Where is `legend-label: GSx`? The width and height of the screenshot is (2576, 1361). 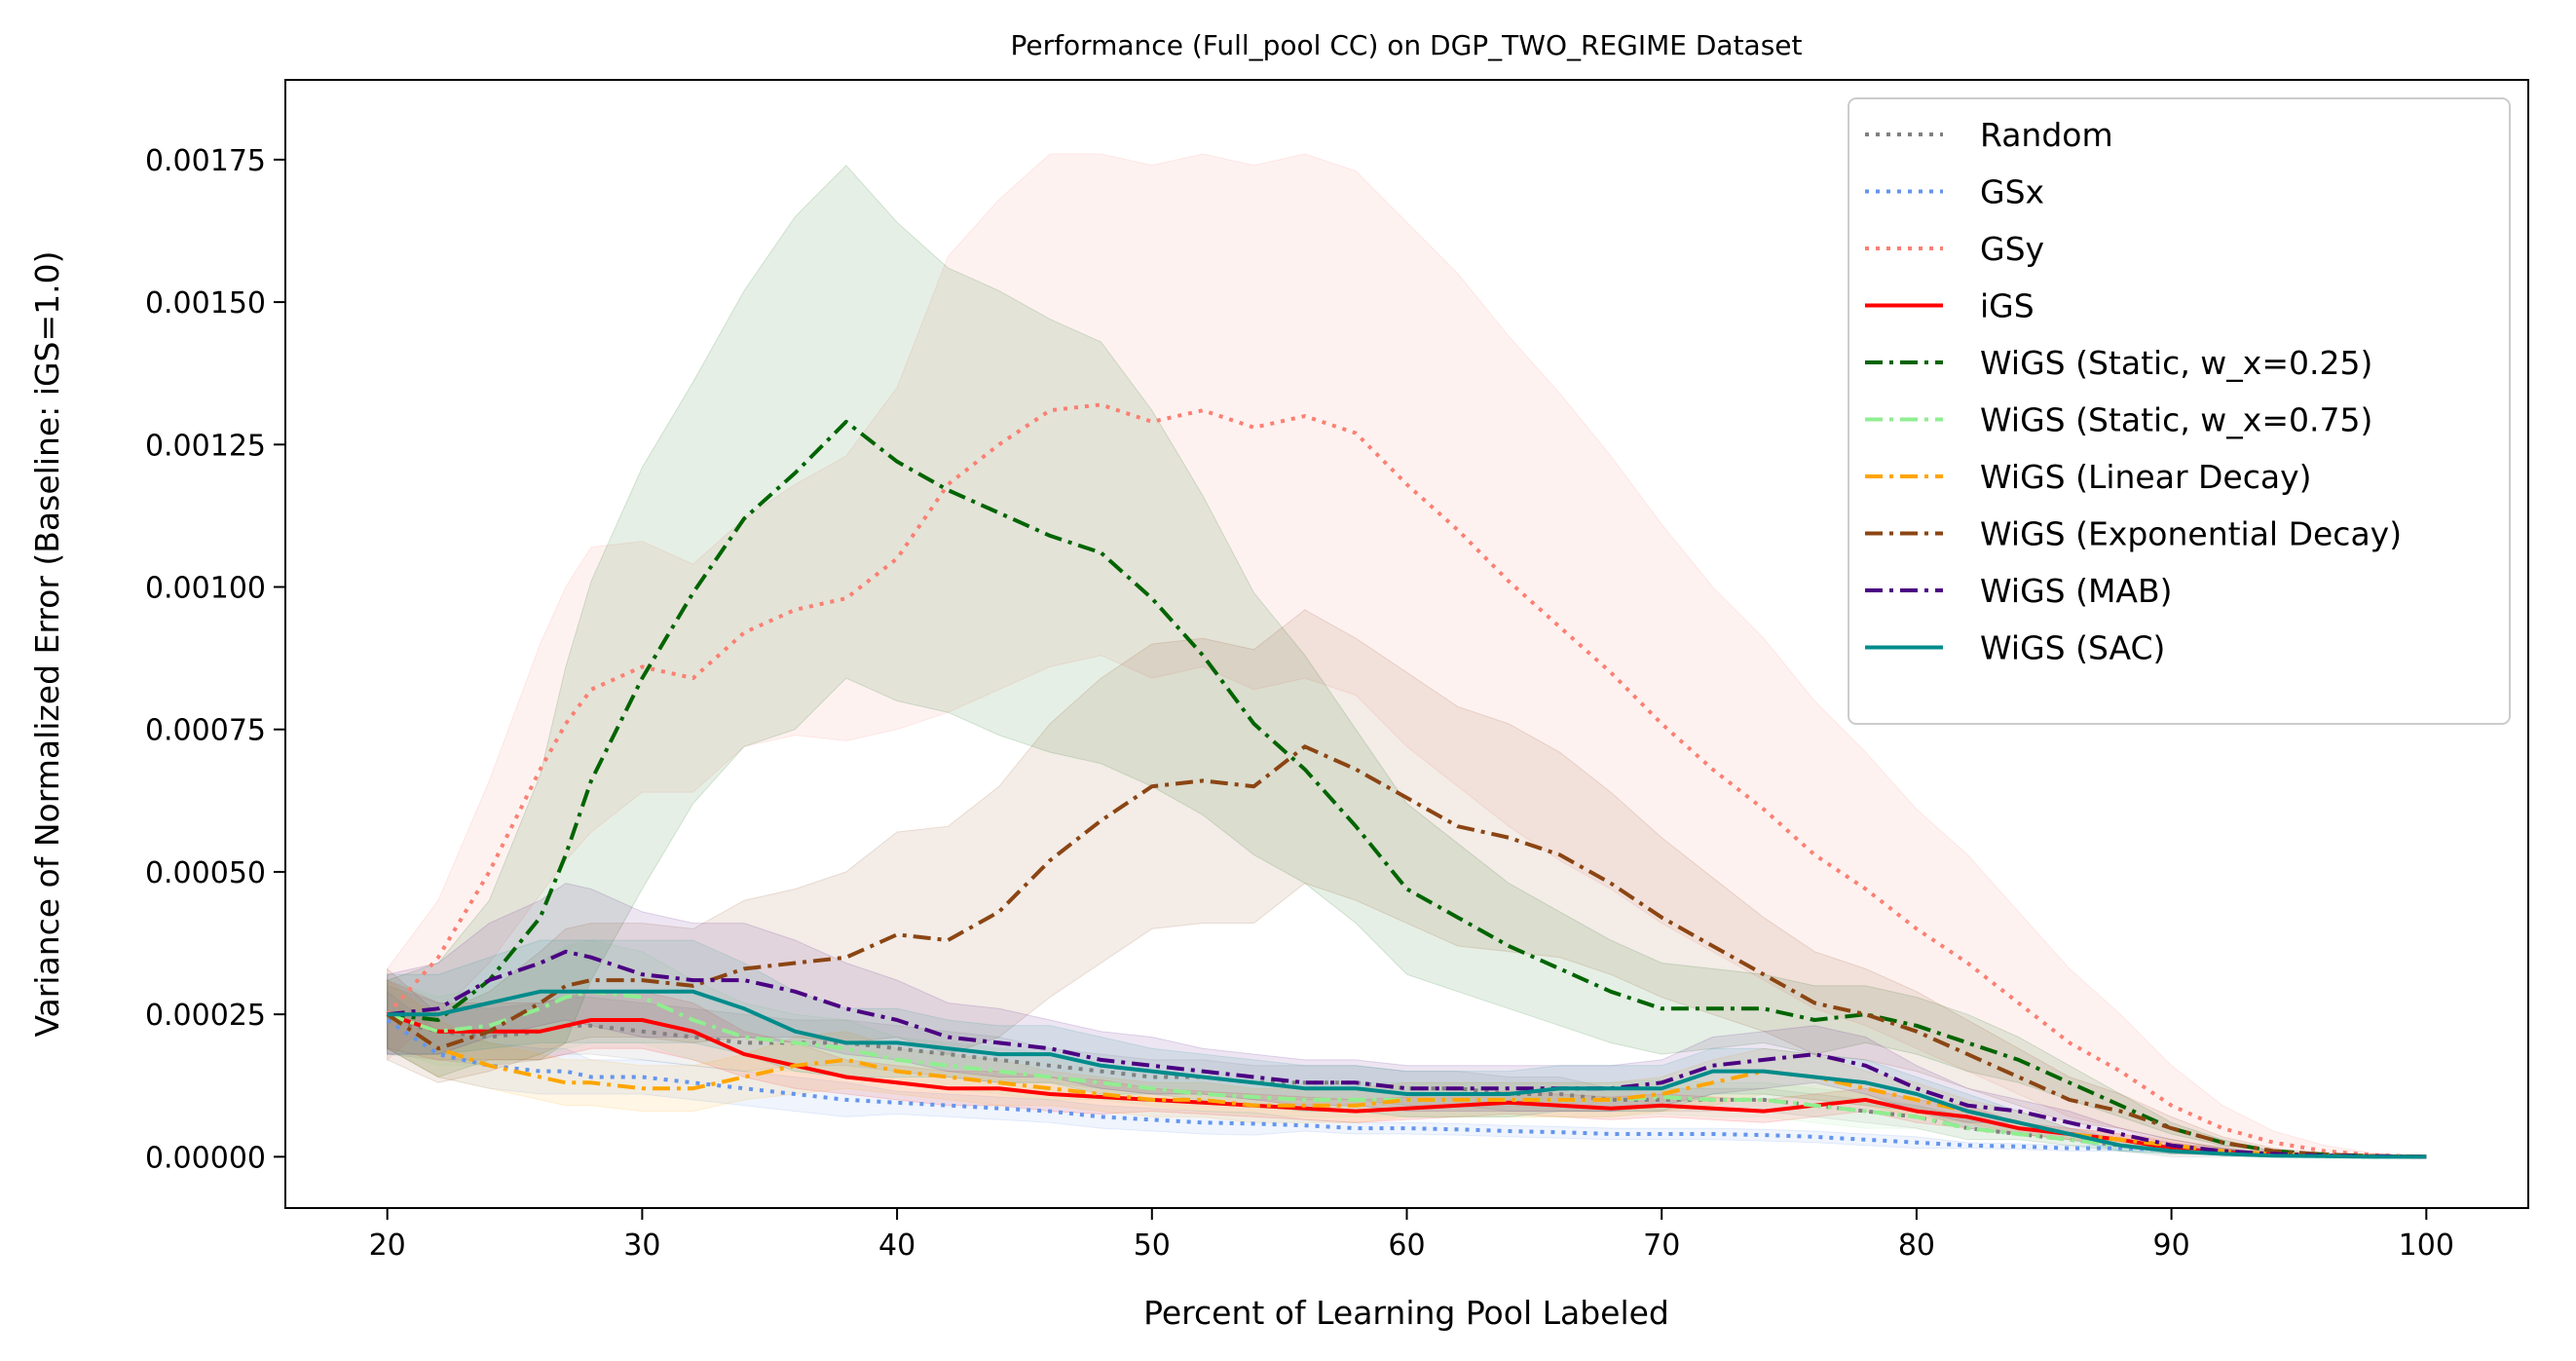
legend-label: GSx is located at coordinates (2012, 192).